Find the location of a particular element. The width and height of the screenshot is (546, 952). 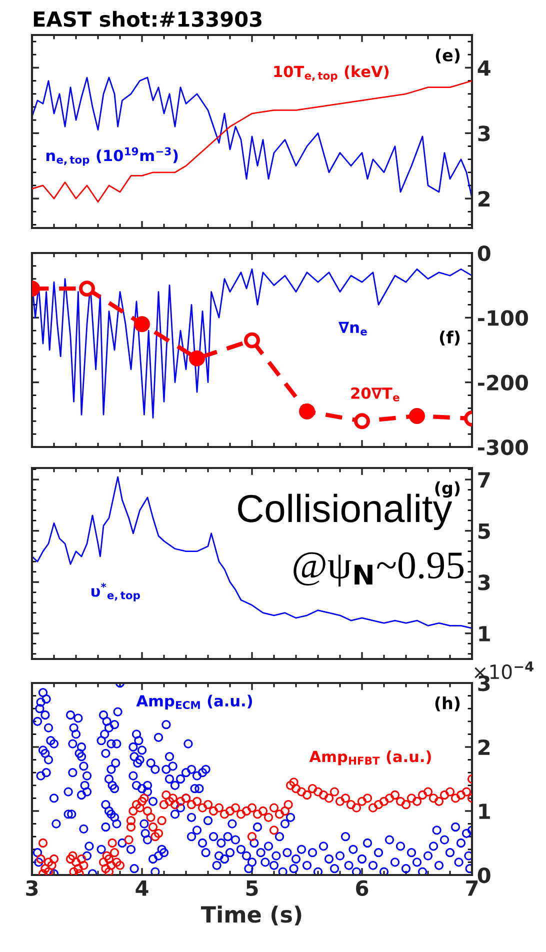

x-tick-label: 4 is located at coordinates (142, 888).